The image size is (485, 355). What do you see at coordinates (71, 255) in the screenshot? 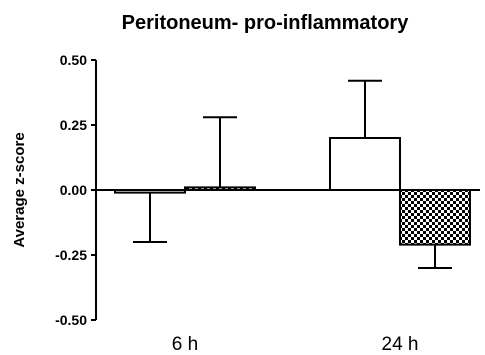
I see `y-tick-label: -0.25` at bounding box center [71, 255].